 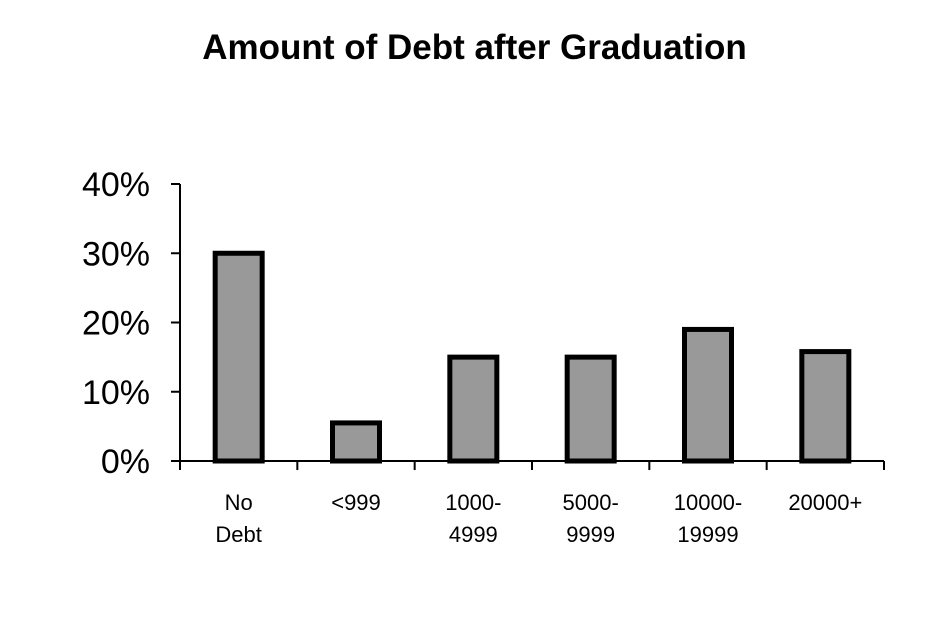 I want to click on chart-title: Amount of Debt after Graduation, so click(x=474, y=47).